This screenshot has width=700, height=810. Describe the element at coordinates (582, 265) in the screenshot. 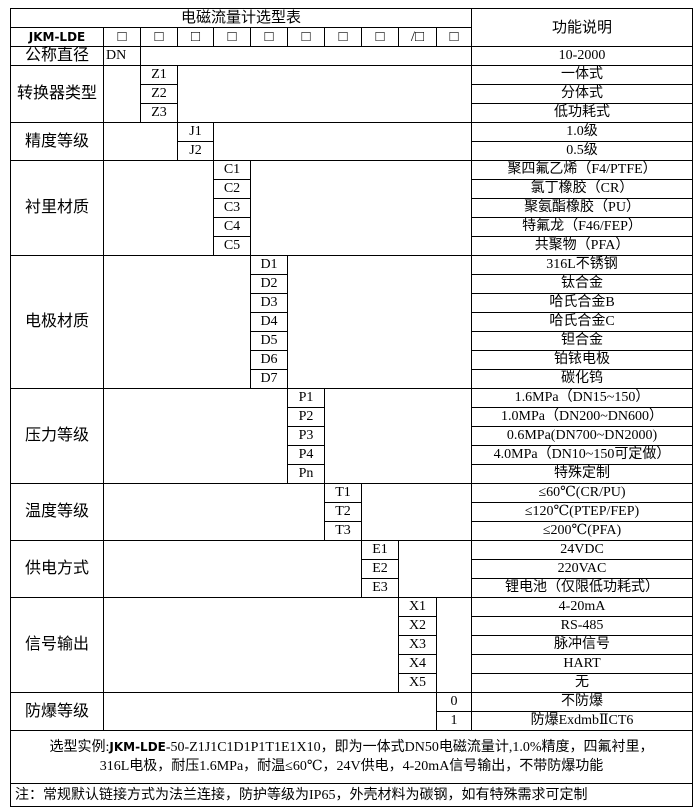

I see `option-description: 316L不锈钢` at that location.